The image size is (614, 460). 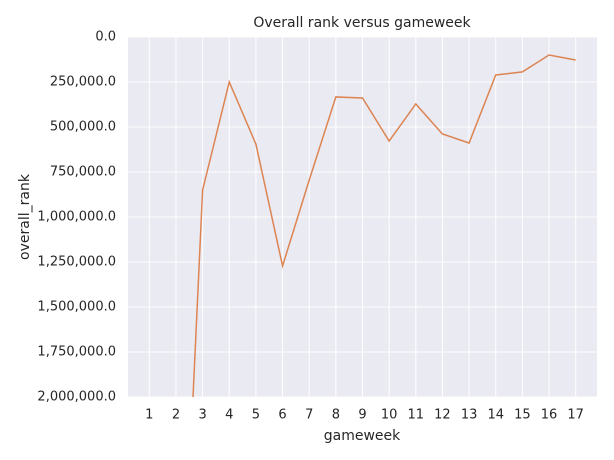 I want to click on x-axis-label: gameweek, so click(x=362, y=436).